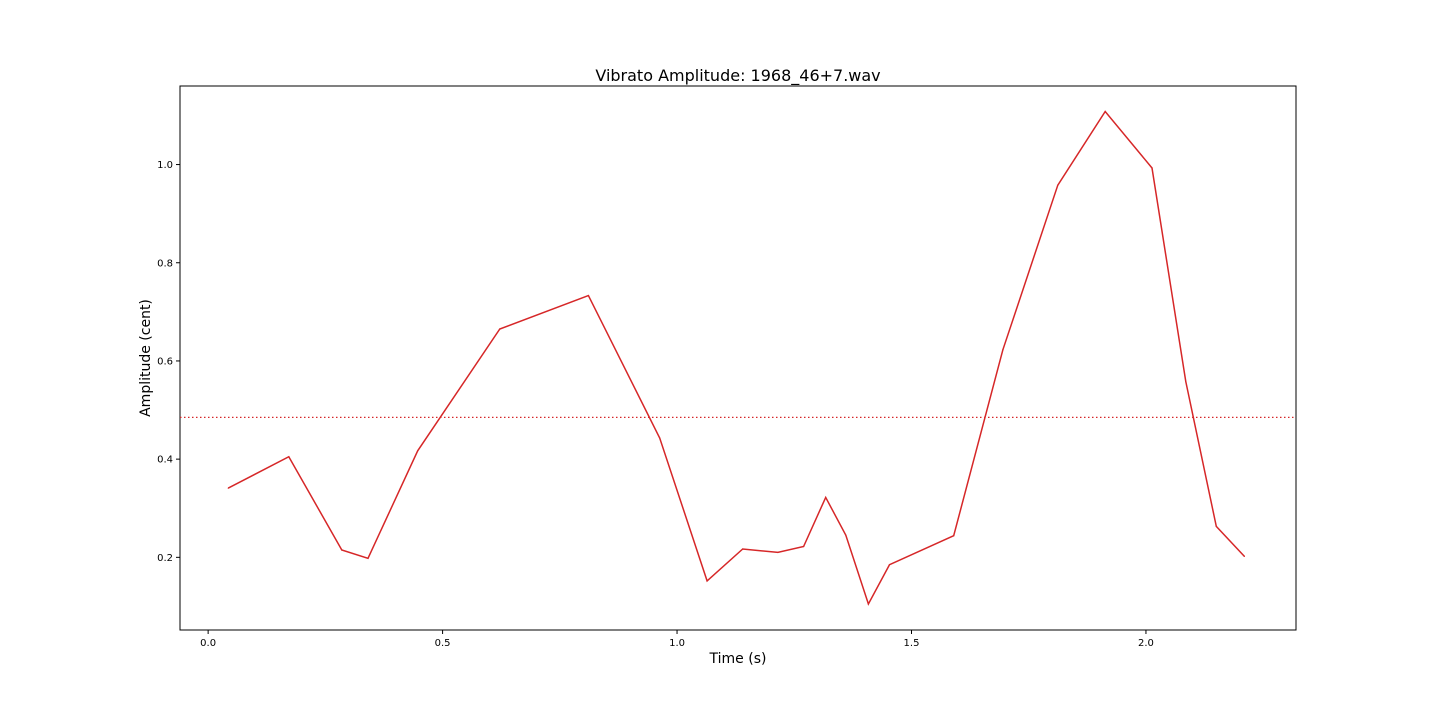  What do you see at coordinates (165, 361) in the screenshot?
I see `y-tick-label: 0.6` at bounding box center [165, 361].